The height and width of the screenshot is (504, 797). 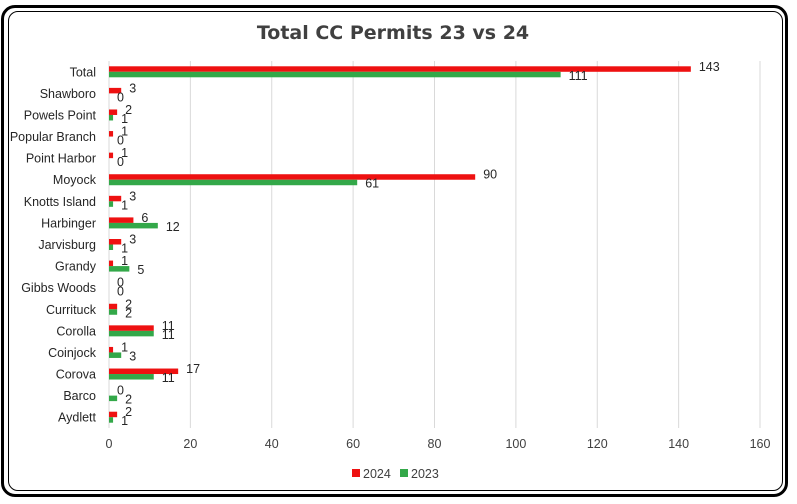 I want to click on category-label-currituck: Currituck, so click(x=71, y=310).